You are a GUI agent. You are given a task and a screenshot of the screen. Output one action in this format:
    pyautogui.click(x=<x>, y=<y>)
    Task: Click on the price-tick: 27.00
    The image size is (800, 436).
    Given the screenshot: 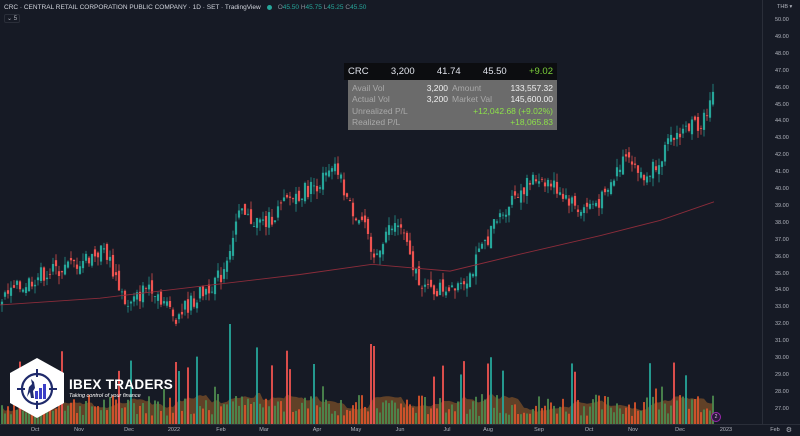 What is the action you would take?
    pyautogui.click(x=782, y=408)
    